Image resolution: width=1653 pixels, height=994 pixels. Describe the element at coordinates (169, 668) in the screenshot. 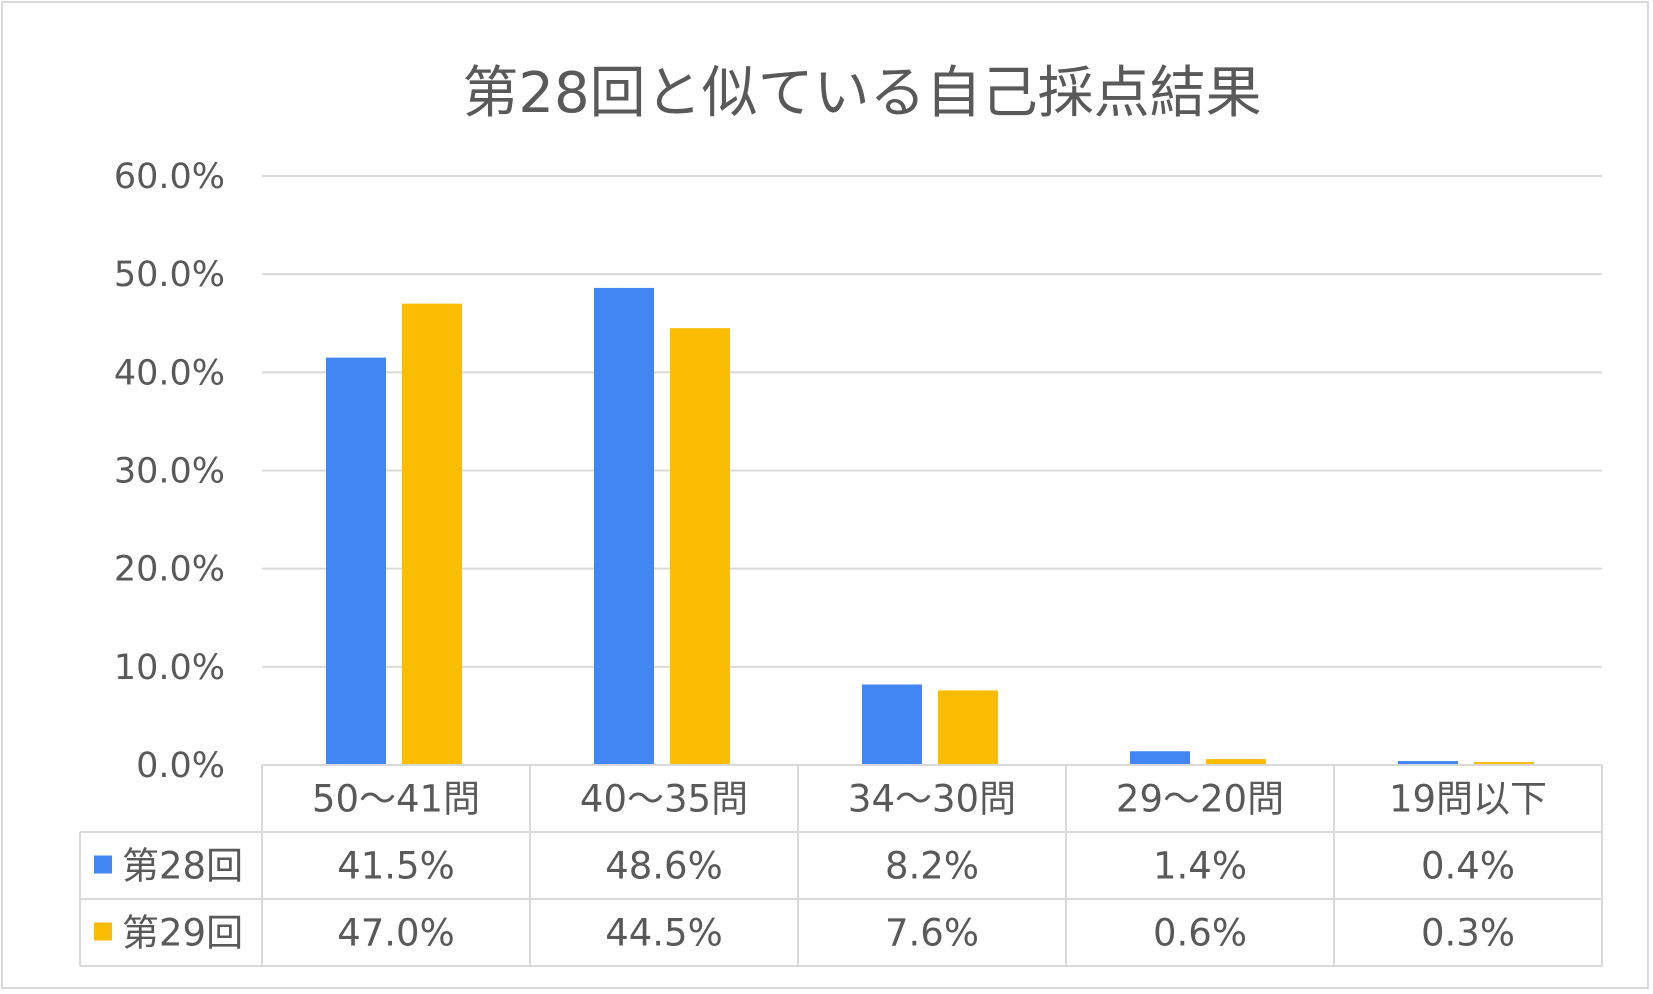

I see `y-tick-label: 10.0%` at that location.